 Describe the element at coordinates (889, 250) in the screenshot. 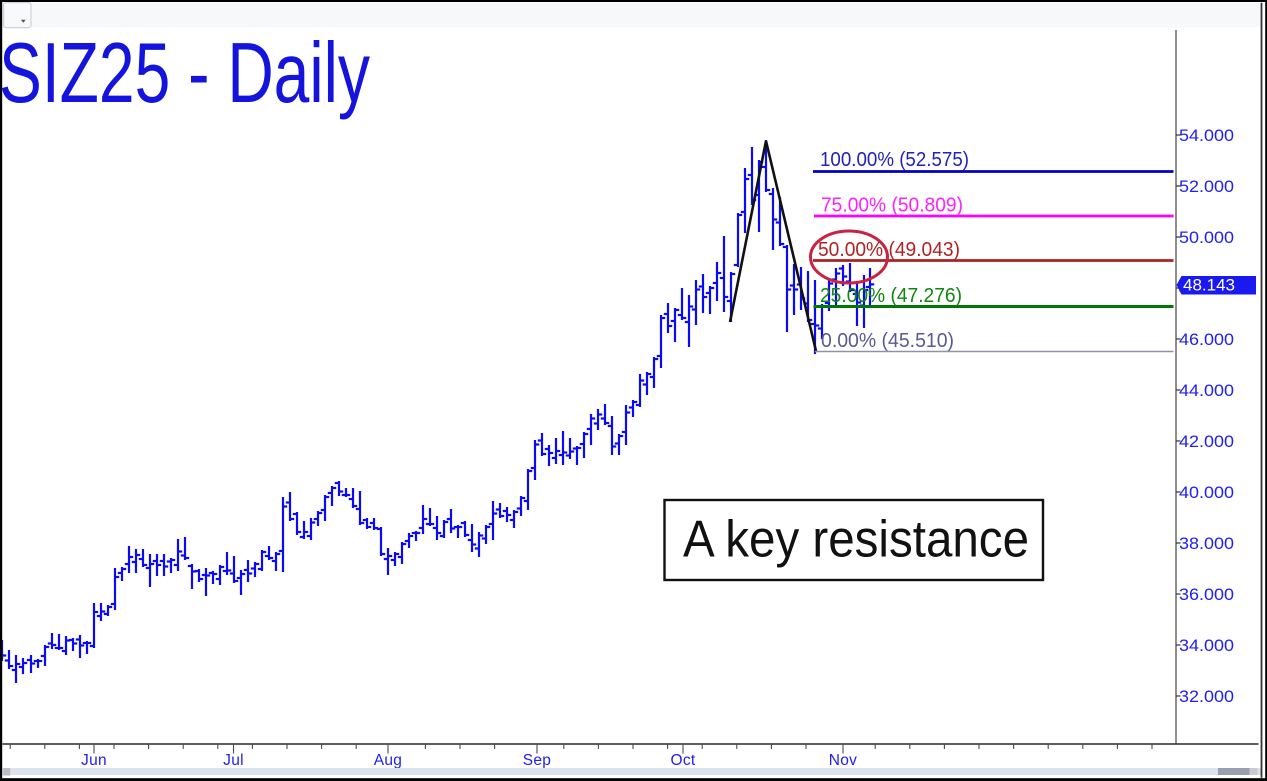

I see `svg-text: 50.00% (49.043)` at that location.